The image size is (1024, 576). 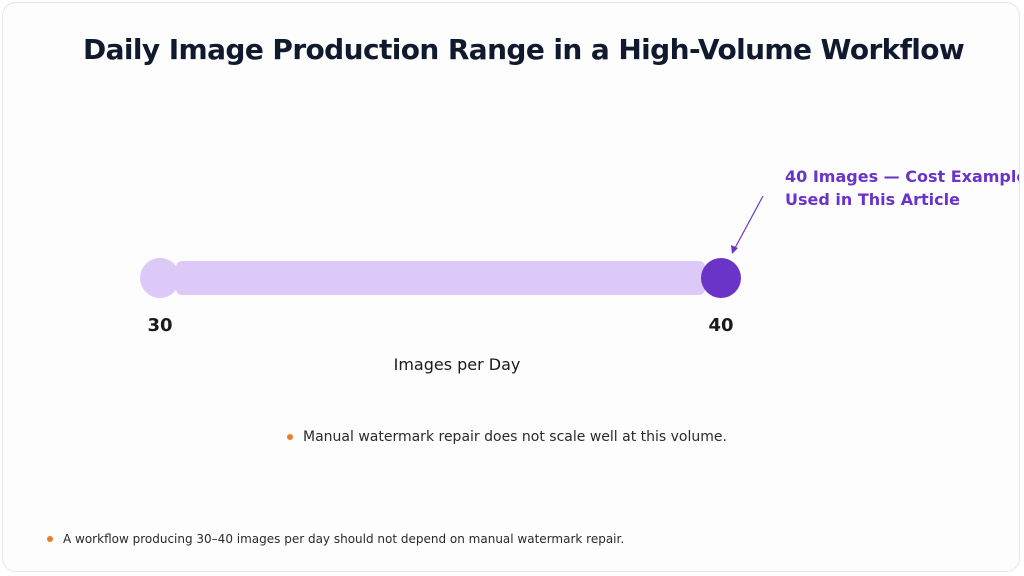 What do you see at coordinates (160, 278) in the screenshot?
I see `range-start-dot` at bounding box center [160, 278].